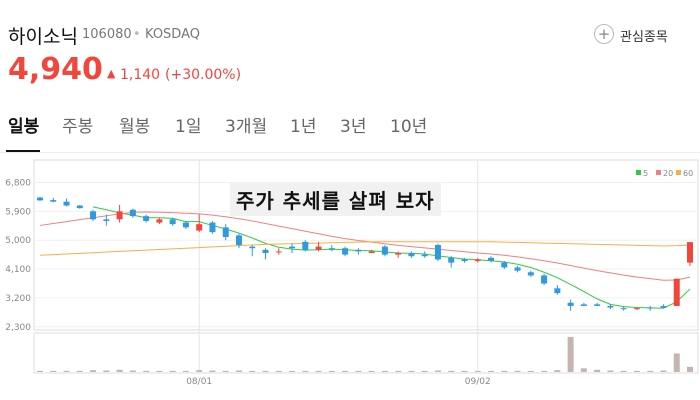 The height and width of the screenshot is (400, 700). I want to click on y-tick-label: 3,200, so click(18, 299).